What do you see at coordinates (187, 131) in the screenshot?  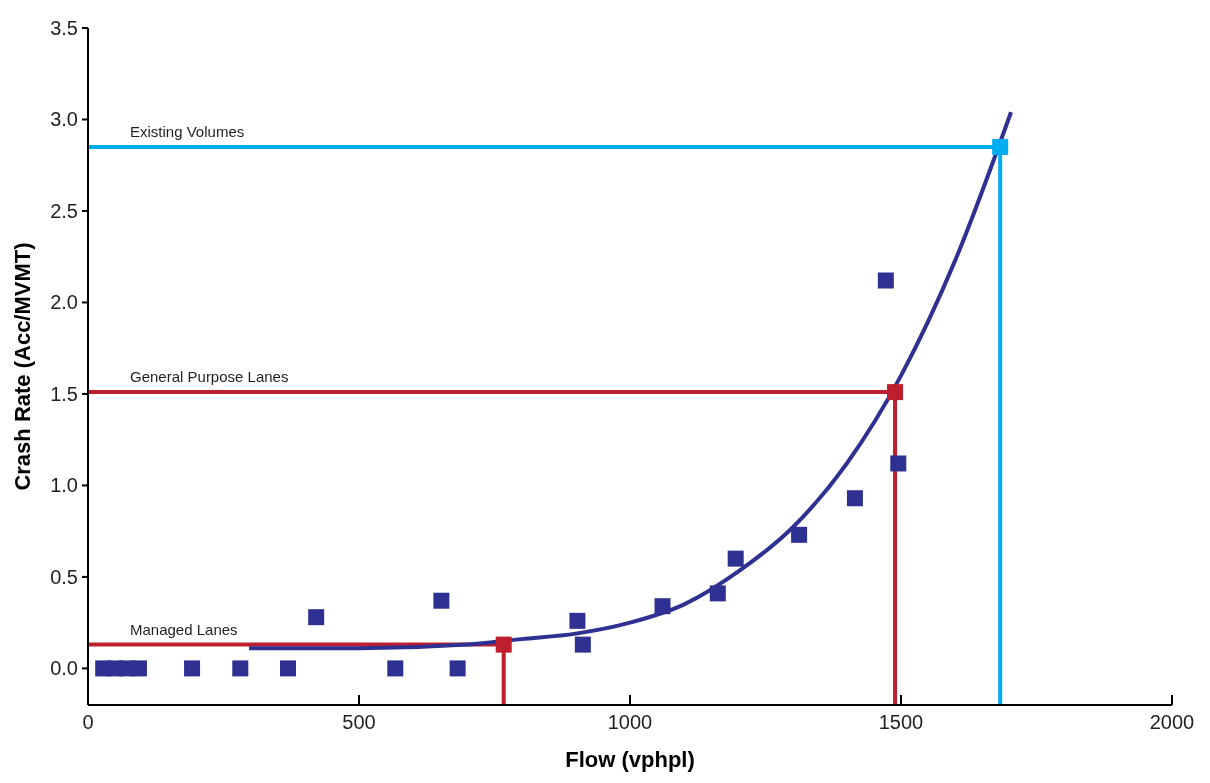 I see `series-label: Existing Volumes` at bounding box center [187, 131].